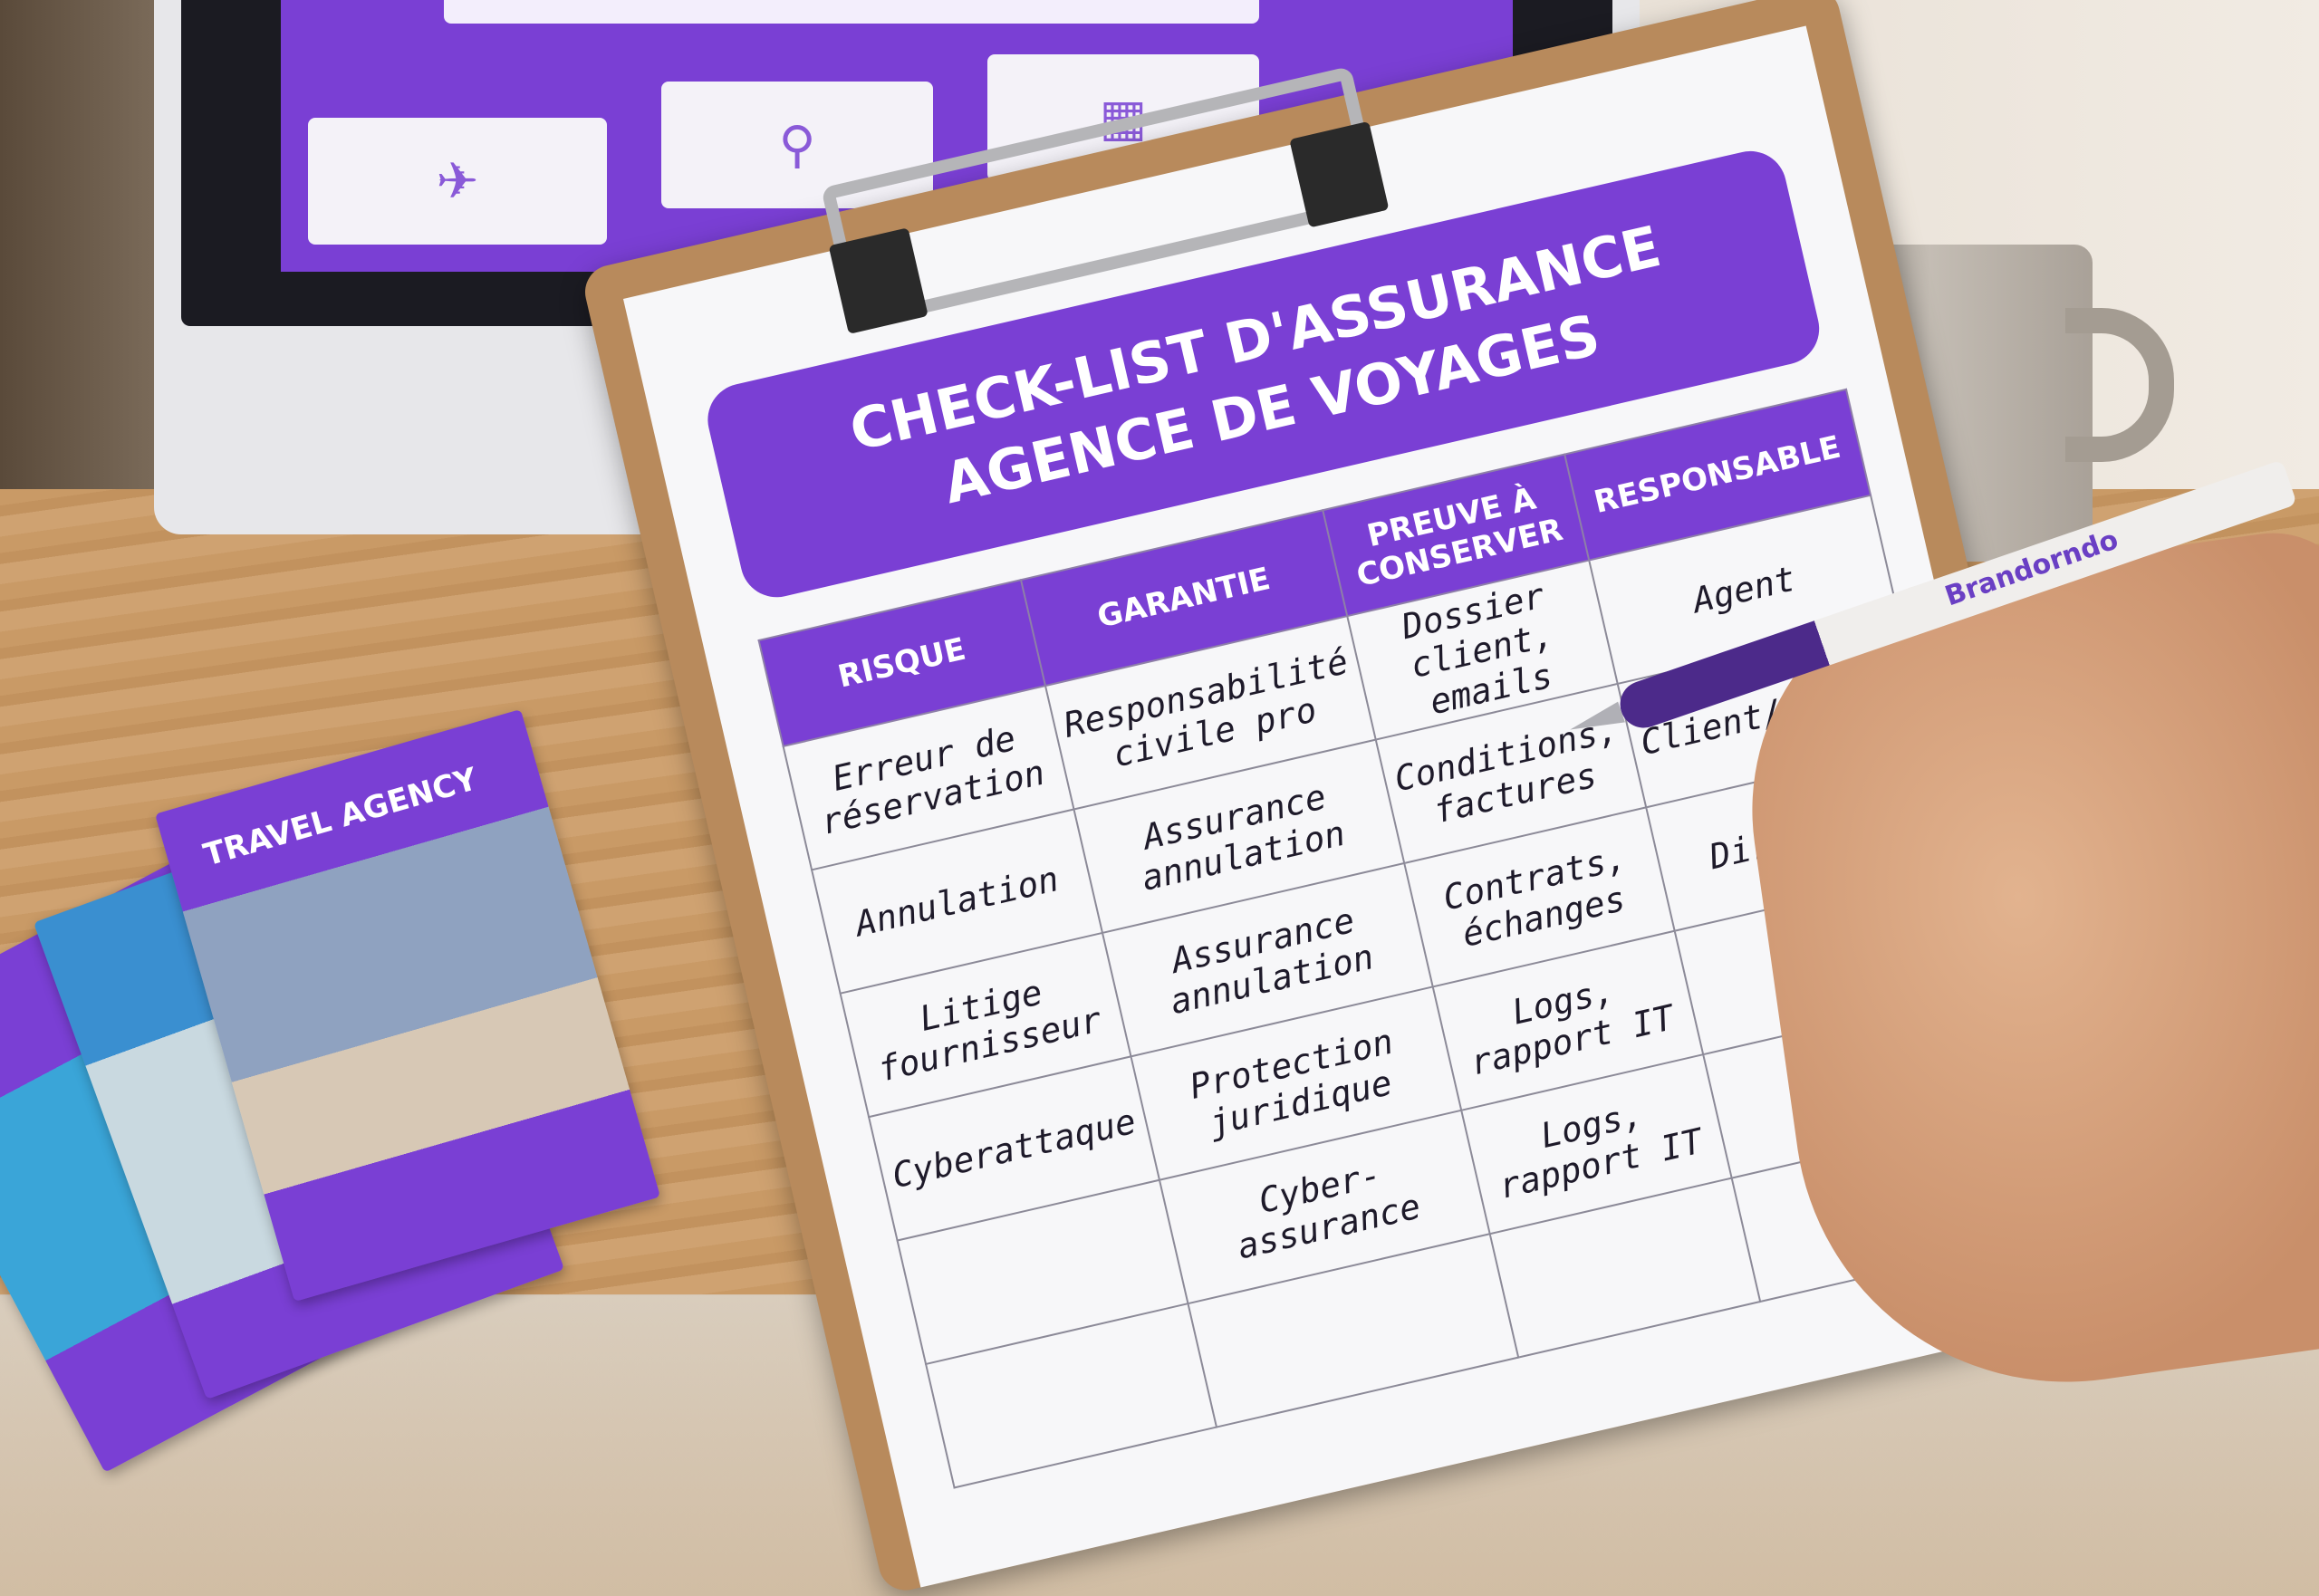 The width and height of the screenshot is (2319, 1596). I want to click on screen-search-bar, so click(851, 12).